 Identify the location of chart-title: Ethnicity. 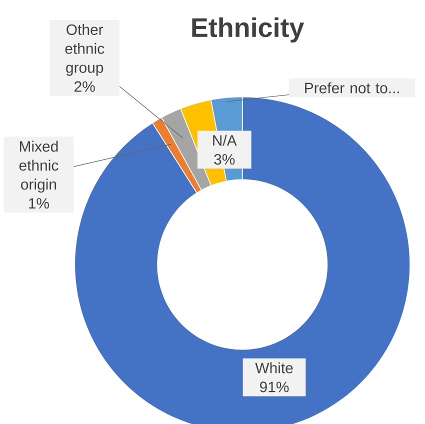
(248, 29).